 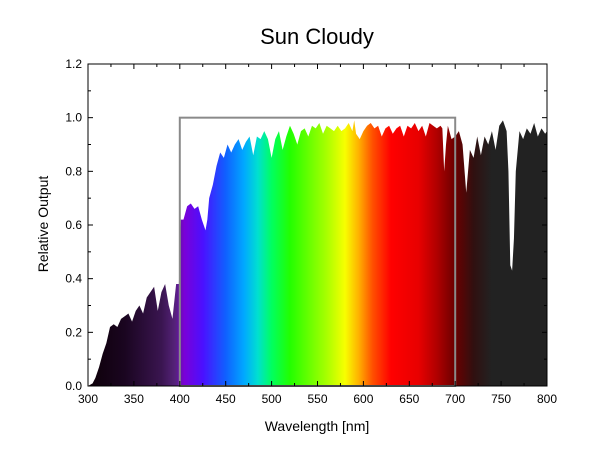 I want to click on x-tick-label: 750, so click(x=501, y=399).